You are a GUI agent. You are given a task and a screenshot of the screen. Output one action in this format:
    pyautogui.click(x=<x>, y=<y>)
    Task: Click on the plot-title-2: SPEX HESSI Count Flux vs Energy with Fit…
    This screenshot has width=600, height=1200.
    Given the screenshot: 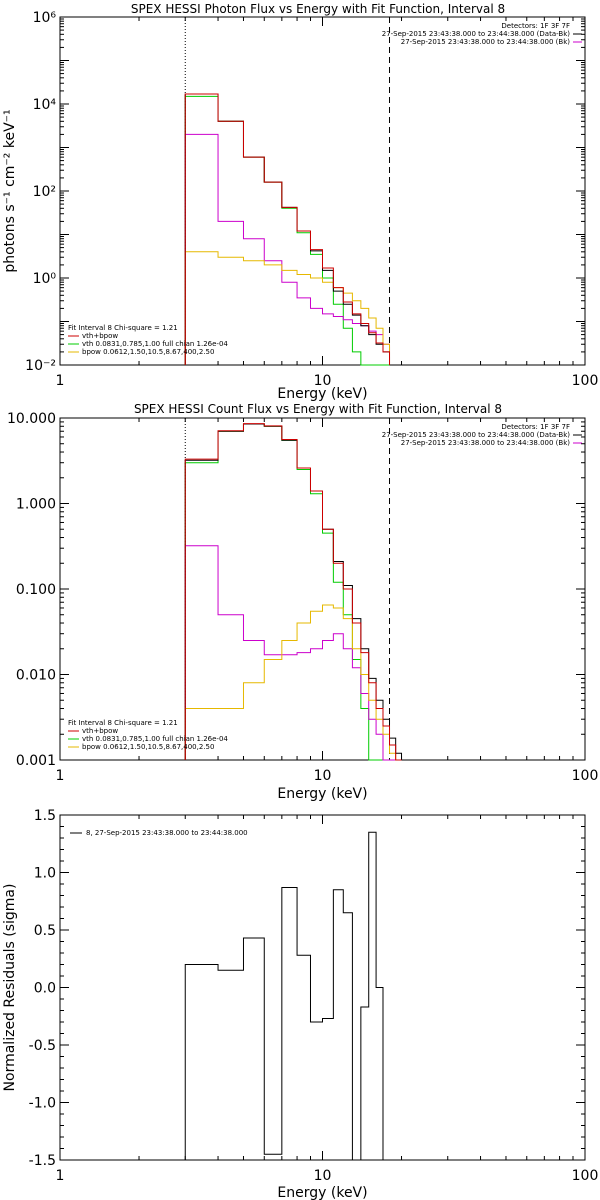 What is the action you would take?
    pyautogui.click(x=318, y=409)
    